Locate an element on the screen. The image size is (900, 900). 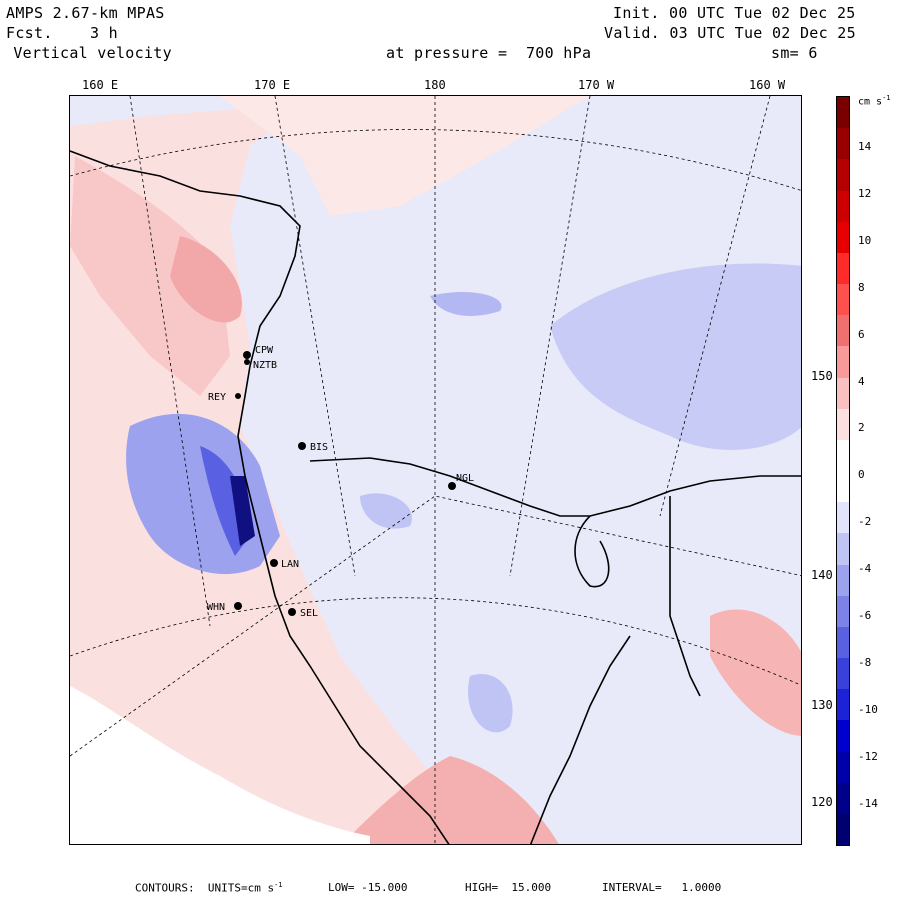
footer-contours-text: CONTOURS: UNITS=cm s is located at coordinates (205, 888).